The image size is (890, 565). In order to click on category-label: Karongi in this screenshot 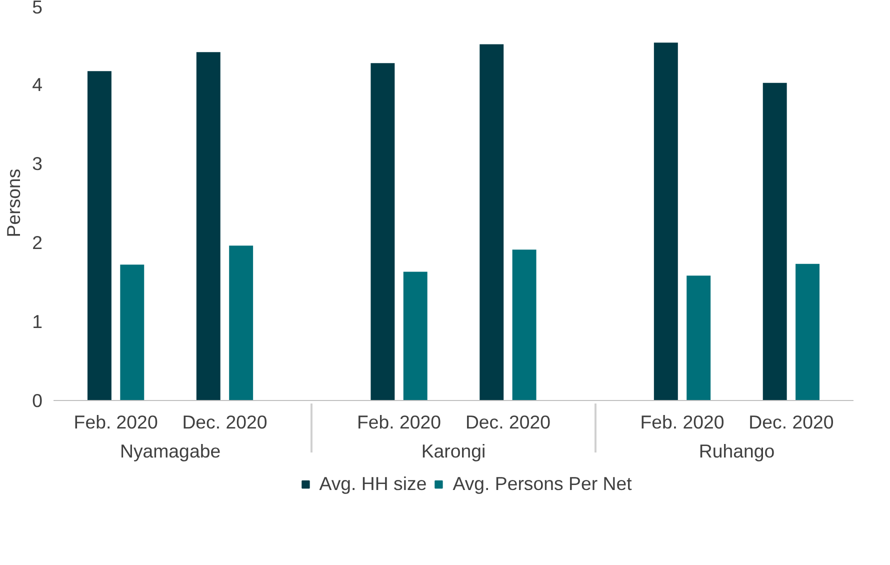, I will do `click(453, 451)`.